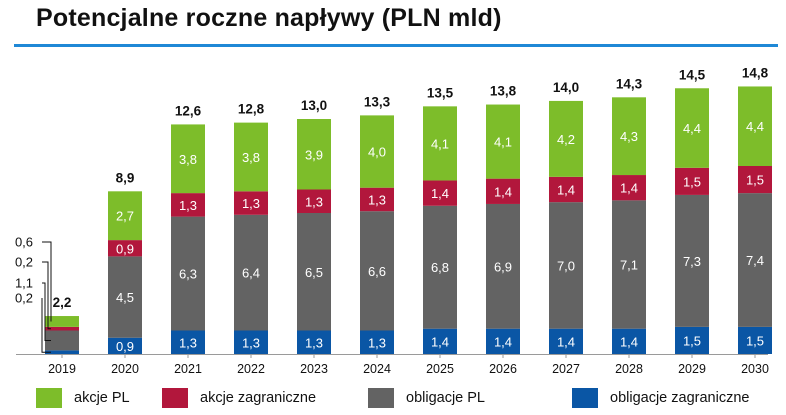 The height and width of the screenshot is (415, 786). What do you see at coordinates (629, 369) in the screenshot?
I see `x-tick-label: 2028` at bounding box center [629, 369].